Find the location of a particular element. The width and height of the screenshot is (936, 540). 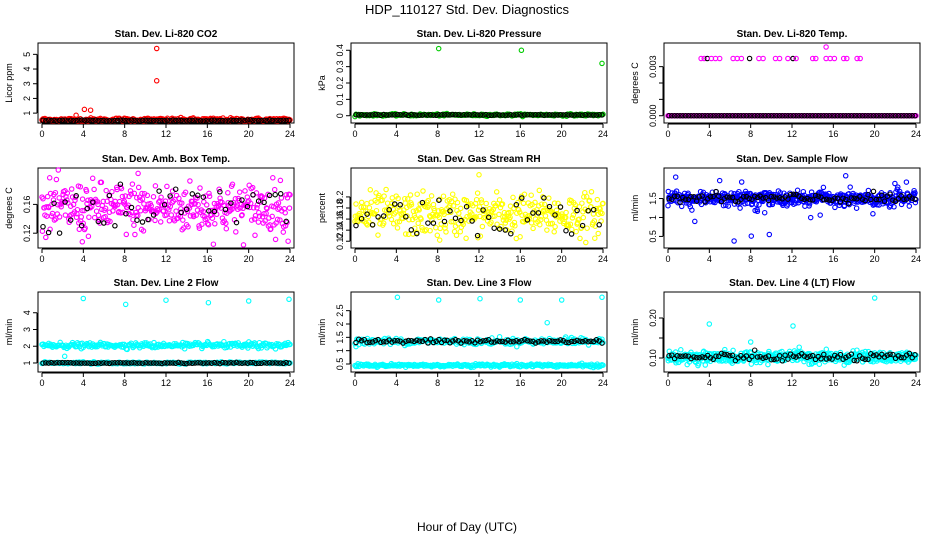

figure-x-axis-label: Hour of Day (UTC) is located at coordinates (467, 527).